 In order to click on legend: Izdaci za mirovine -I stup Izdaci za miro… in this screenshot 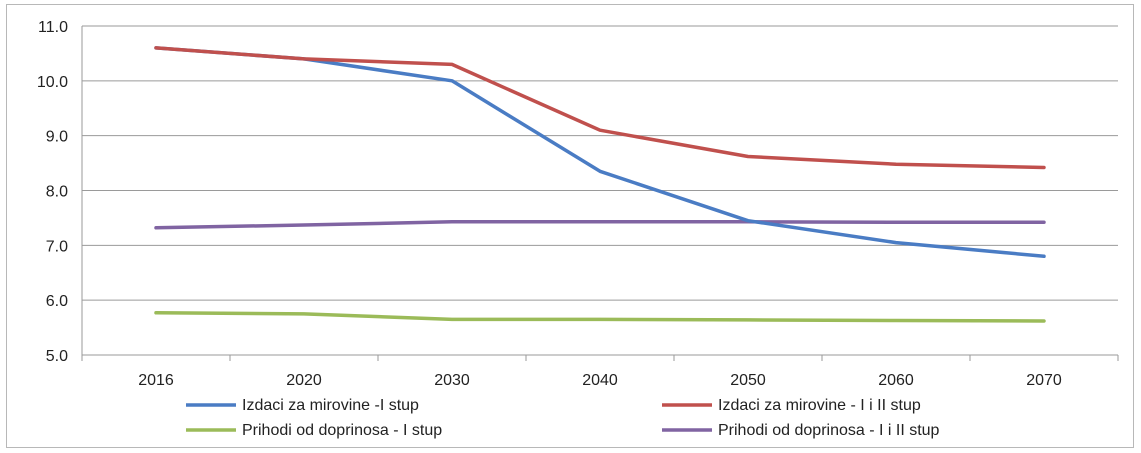, I will do `click(563, 418)`.